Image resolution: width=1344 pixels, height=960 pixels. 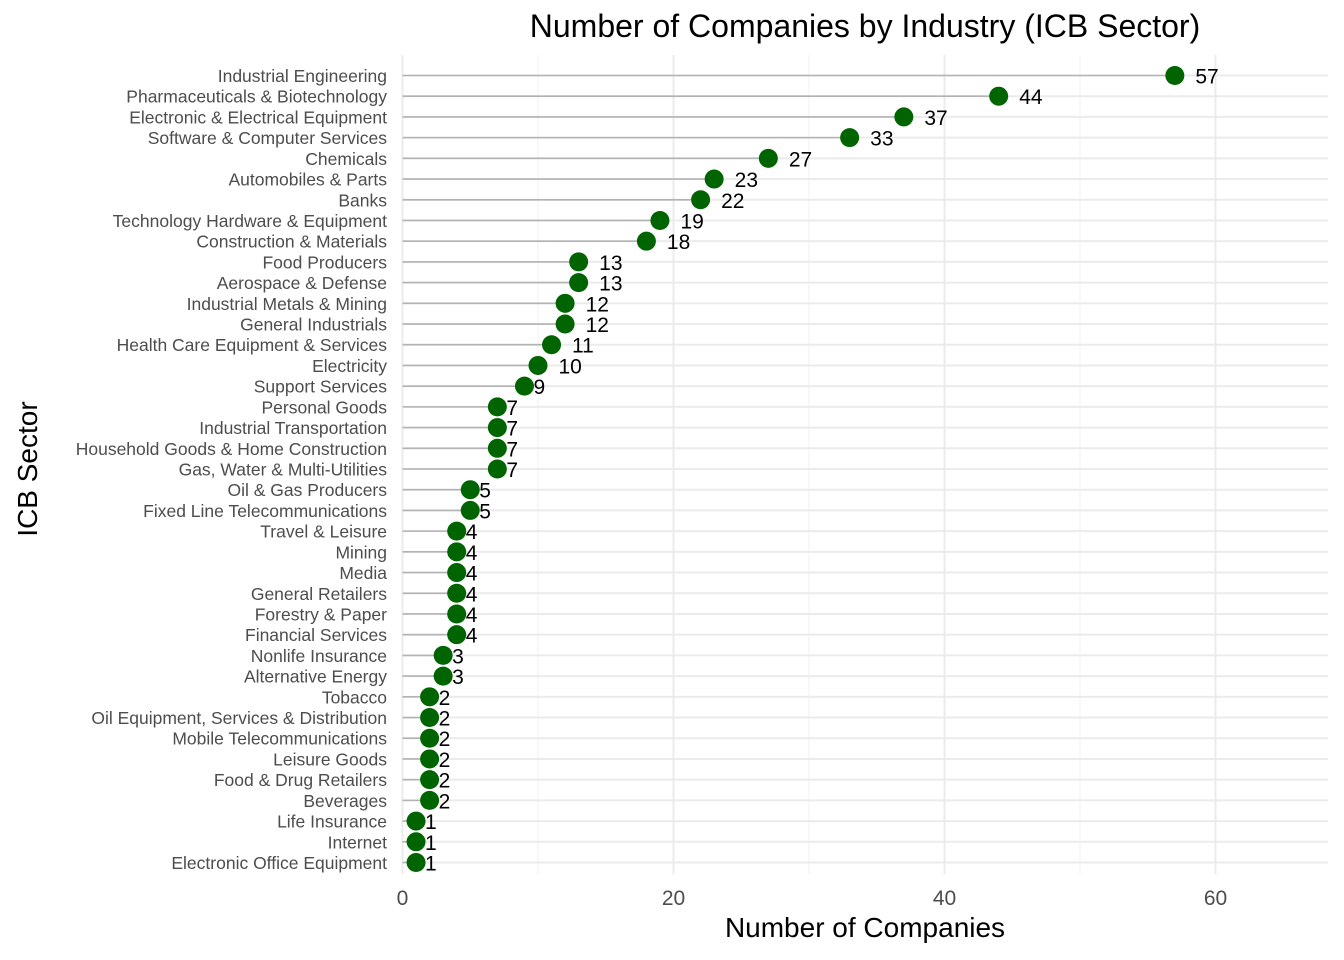 What do you see at coordinates (935, 118) in the screenshot?
I see `data-label: 37` at bounding box center [935, 118].